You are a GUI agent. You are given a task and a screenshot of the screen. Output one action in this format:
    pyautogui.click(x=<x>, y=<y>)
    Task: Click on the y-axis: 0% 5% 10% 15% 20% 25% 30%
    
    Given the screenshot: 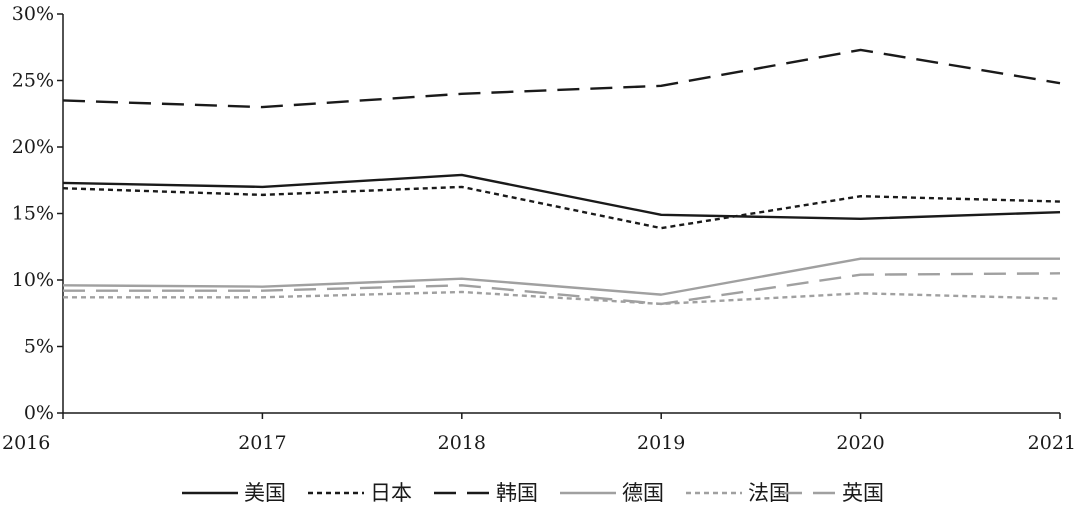 What is the action you would take?
    pyautogui.click(x=38, y=213)
    